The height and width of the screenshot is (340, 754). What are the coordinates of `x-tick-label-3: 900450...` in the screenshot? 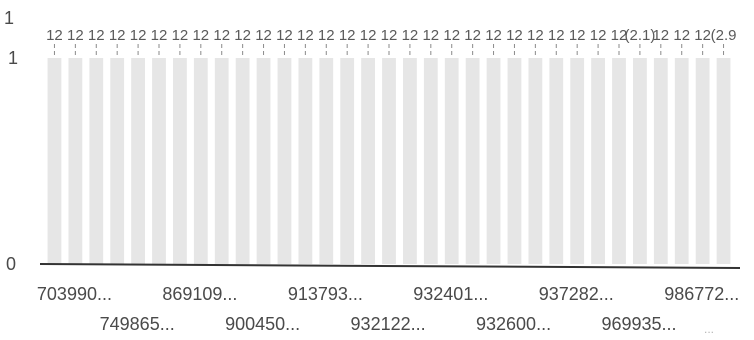 It's located at (262, 324).